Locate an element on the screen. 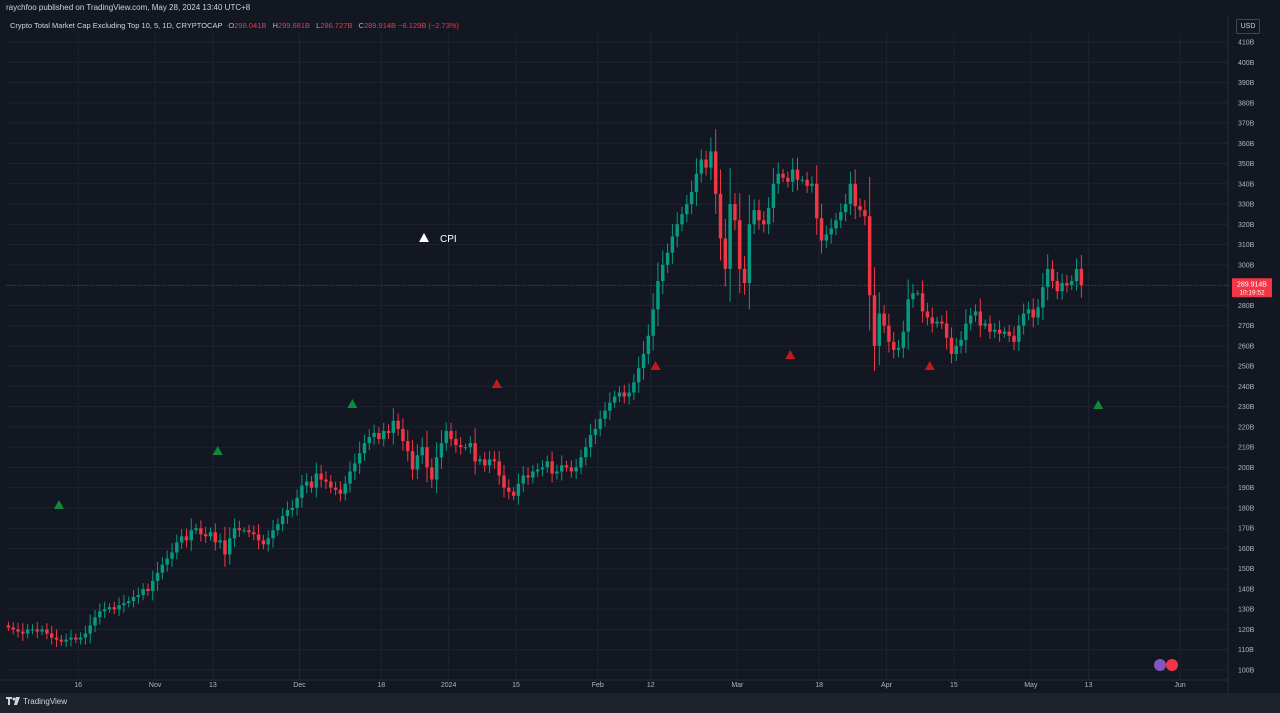  lightning-icon is located at coordinates (1160, 665).